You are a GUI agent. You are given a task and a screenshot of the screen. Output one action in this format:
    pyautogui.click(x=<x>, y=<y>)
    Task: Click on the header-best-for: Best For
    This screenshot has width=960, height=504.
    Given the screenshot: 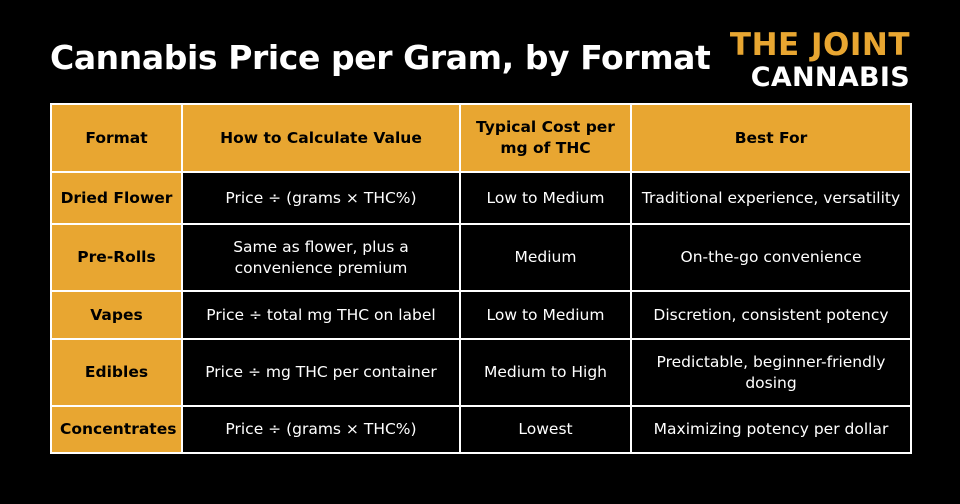 What is the action you would take?
    pyautogui.click(x=771, y=138)
    